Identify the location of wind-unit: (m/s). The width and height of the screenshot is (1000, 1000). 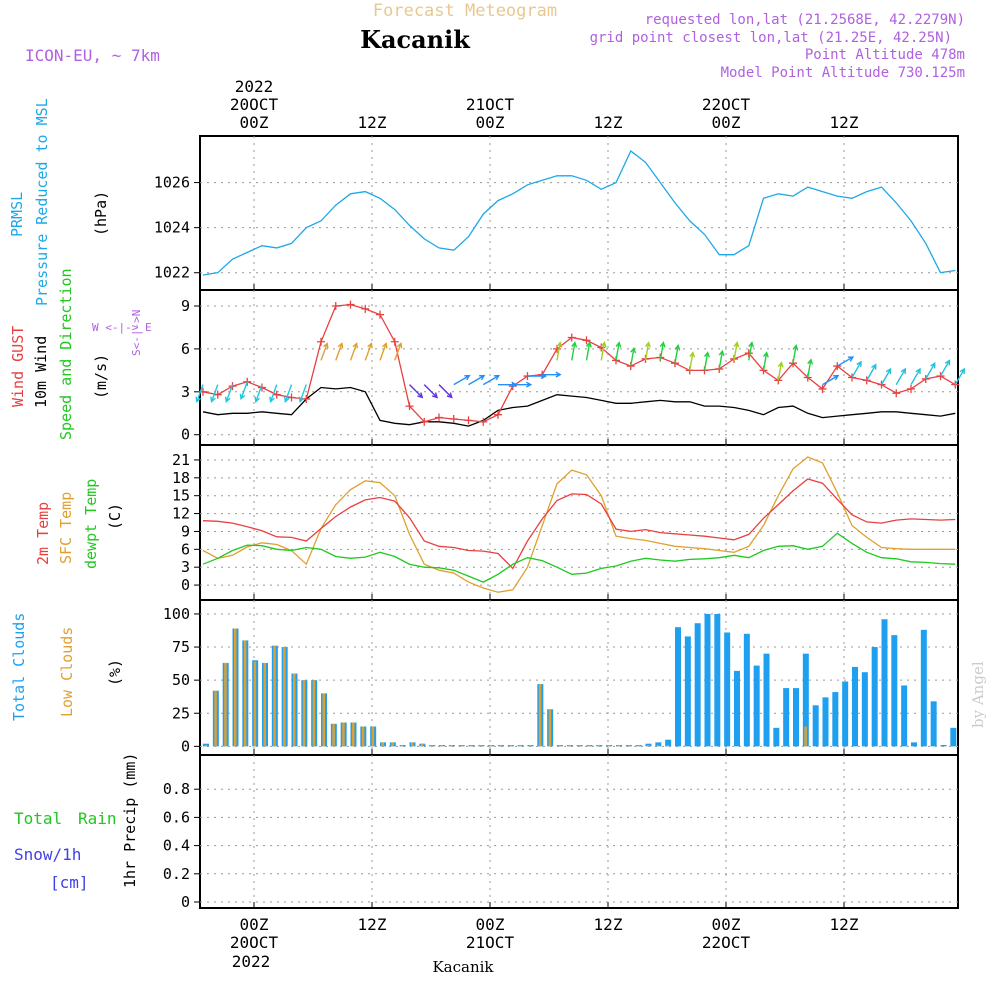
(101, 376).